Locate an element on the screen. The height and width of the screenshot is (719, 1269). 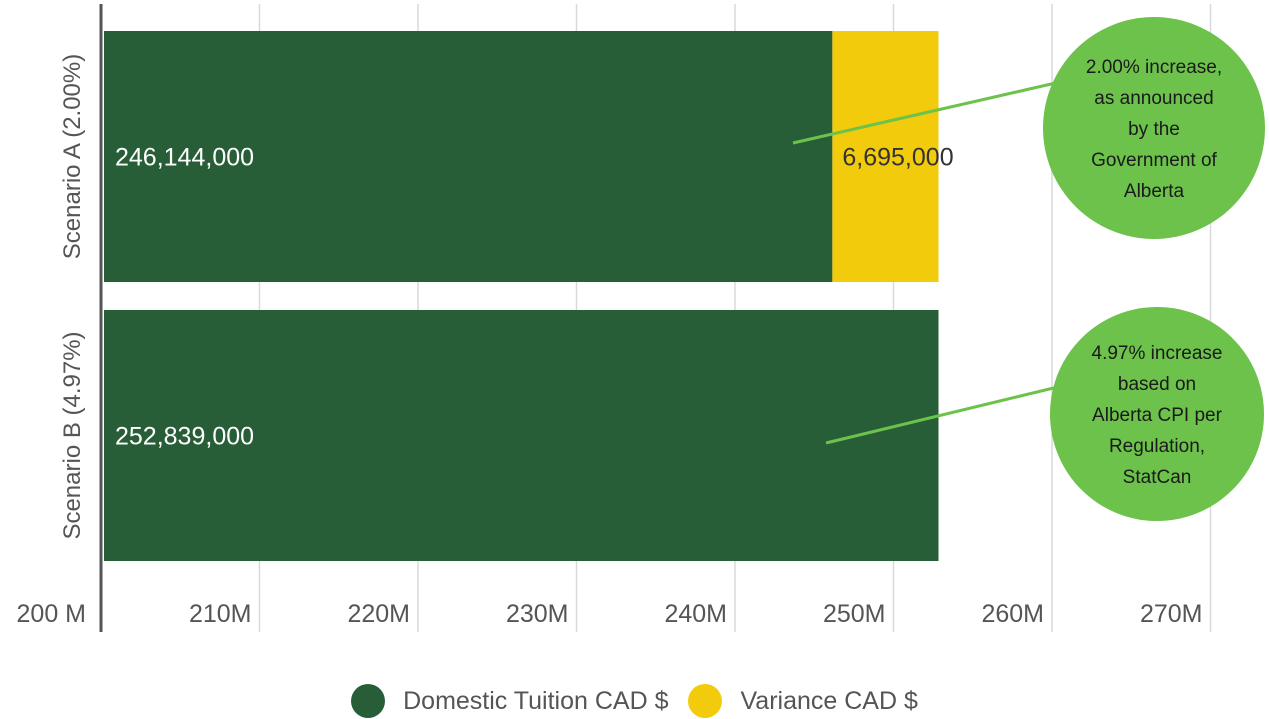
legend-label-variance: Variance CAD $ is located at coordinates (829, 700).